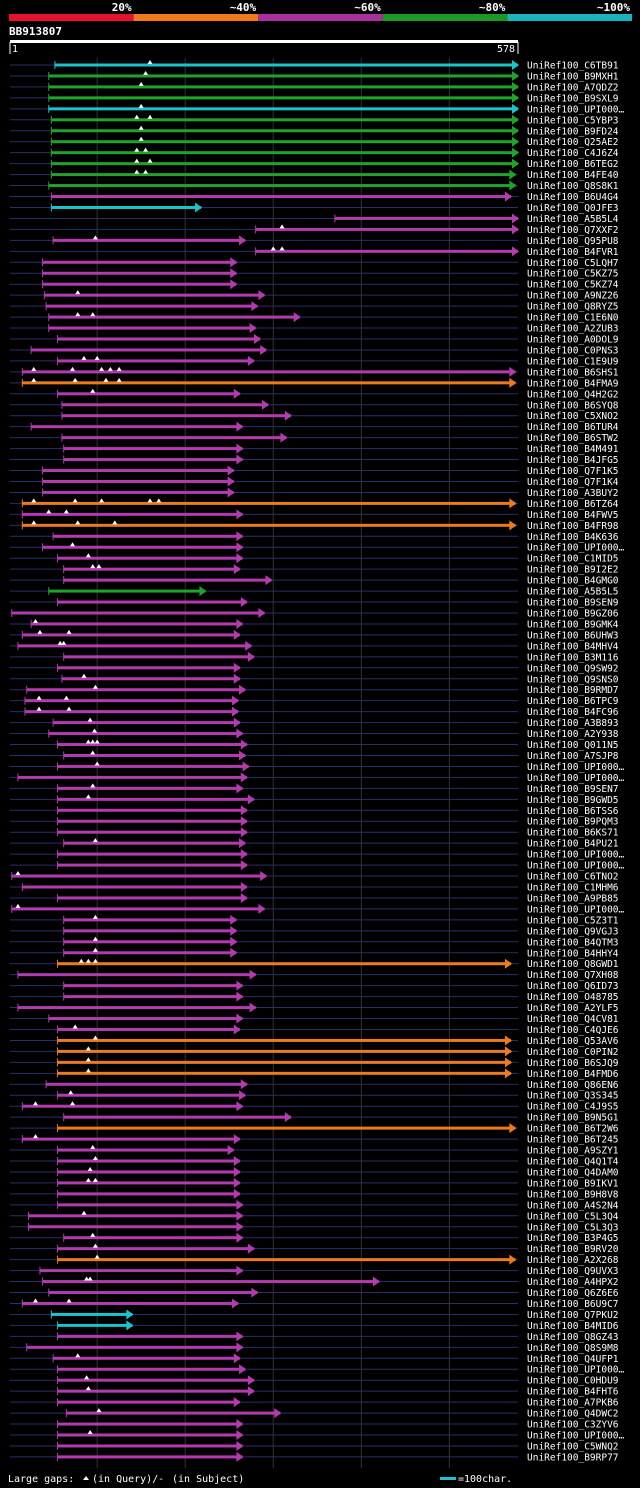 The width and height of the screenshot is (640, 1488). What do you see at coordinates (573, 372) in the screenshot?
I see `hit-label: UniRef100_B6SHS1` at bounding box center [573, 372].